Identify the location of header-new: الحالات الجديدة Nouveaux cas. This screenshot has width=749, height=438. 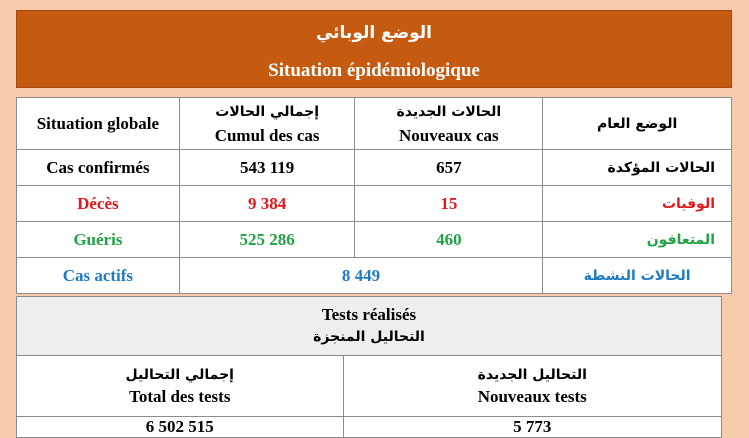
(449, 123).